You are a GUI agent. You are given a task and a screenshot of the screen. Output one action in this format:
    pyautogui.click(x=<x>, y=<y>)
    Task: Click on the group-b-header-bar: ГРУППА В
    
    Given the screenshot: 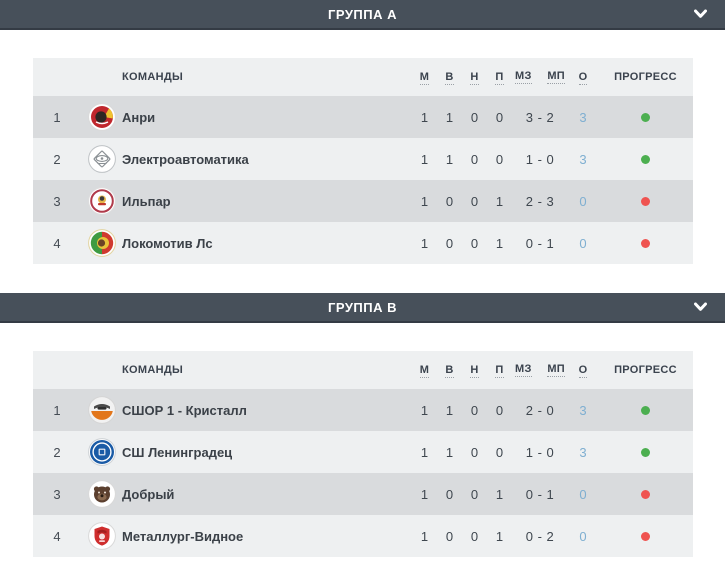 What is the action you would take?
    pyautogui.click(x=362, y=308)
    